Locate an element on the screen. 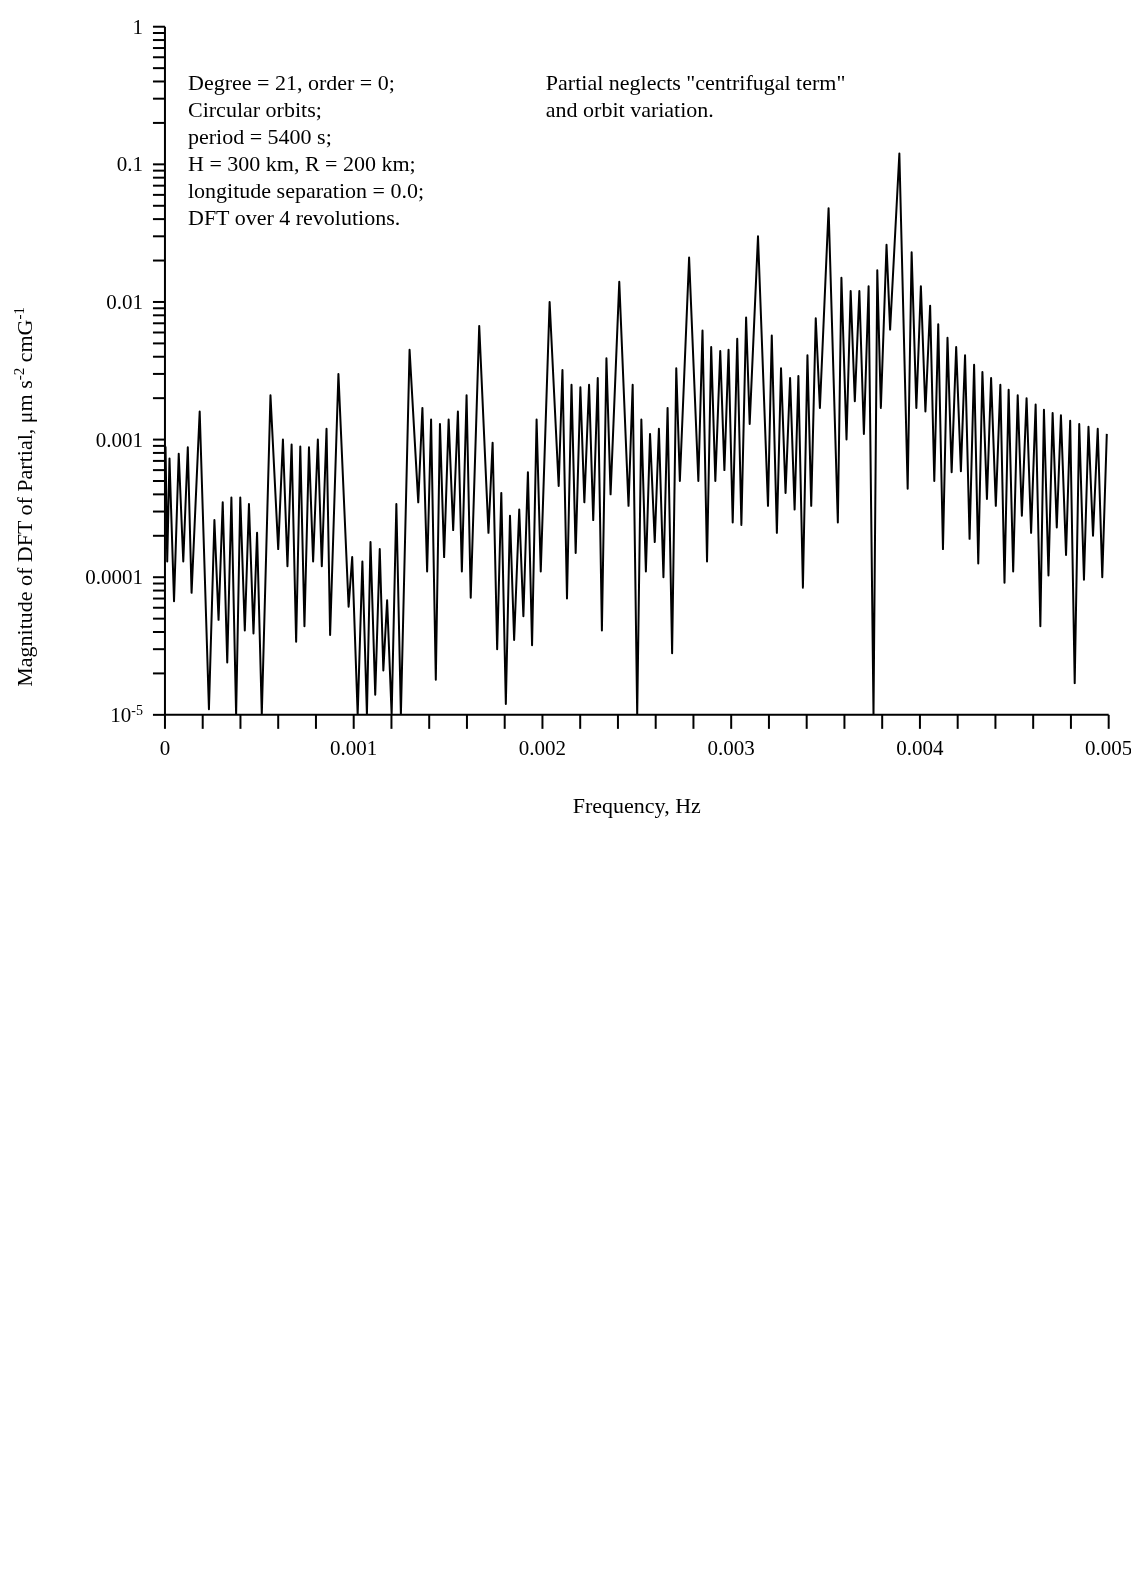  x-tick-label: 0.004 is located at coordinates (920, 747).